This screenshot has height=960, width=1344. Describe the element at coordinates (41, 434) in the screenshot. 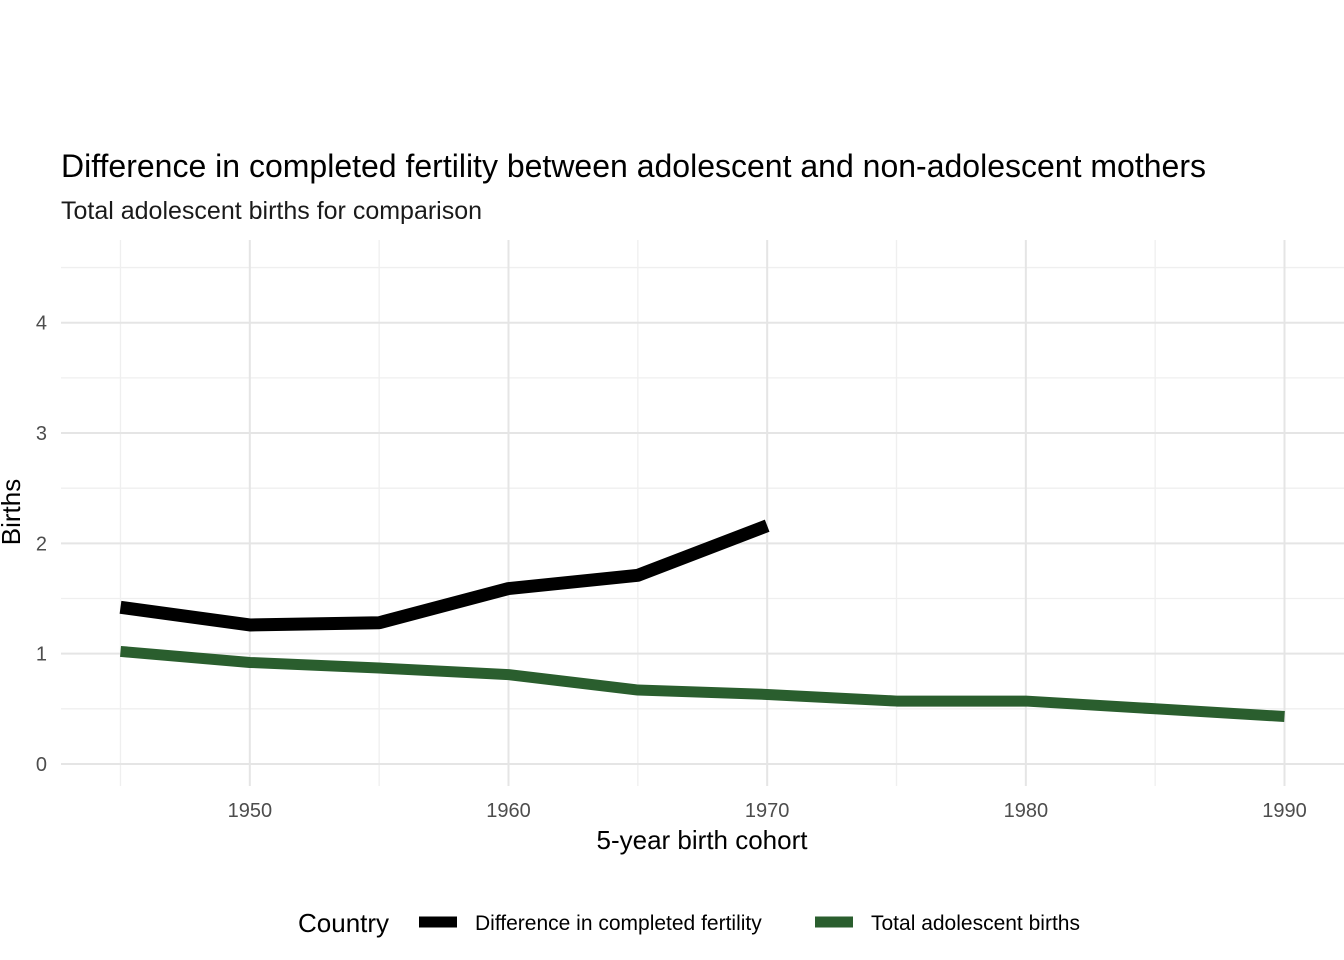

I see `y-tick-label: 3` at that location.